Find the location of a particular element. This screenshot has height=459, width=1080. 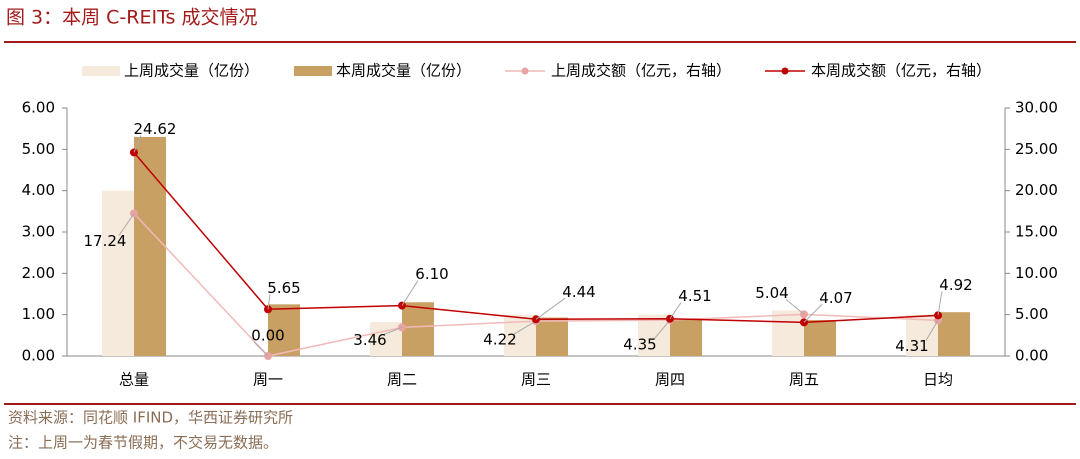

x-tick-label: 周三 is located at coordinates (536, 380).